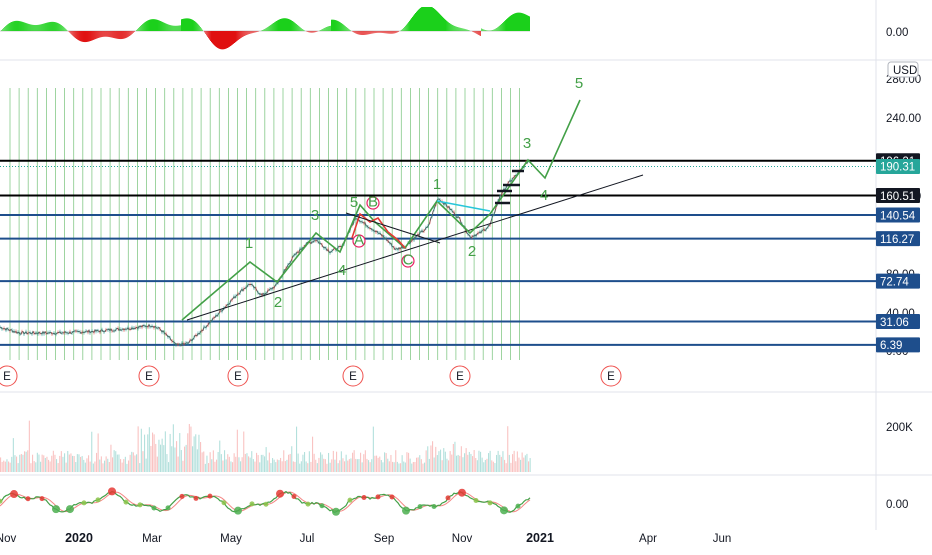 This screenshot has width=932, height=555. I want to click on level-tag-31.06: 31.06, so click(898, 321).